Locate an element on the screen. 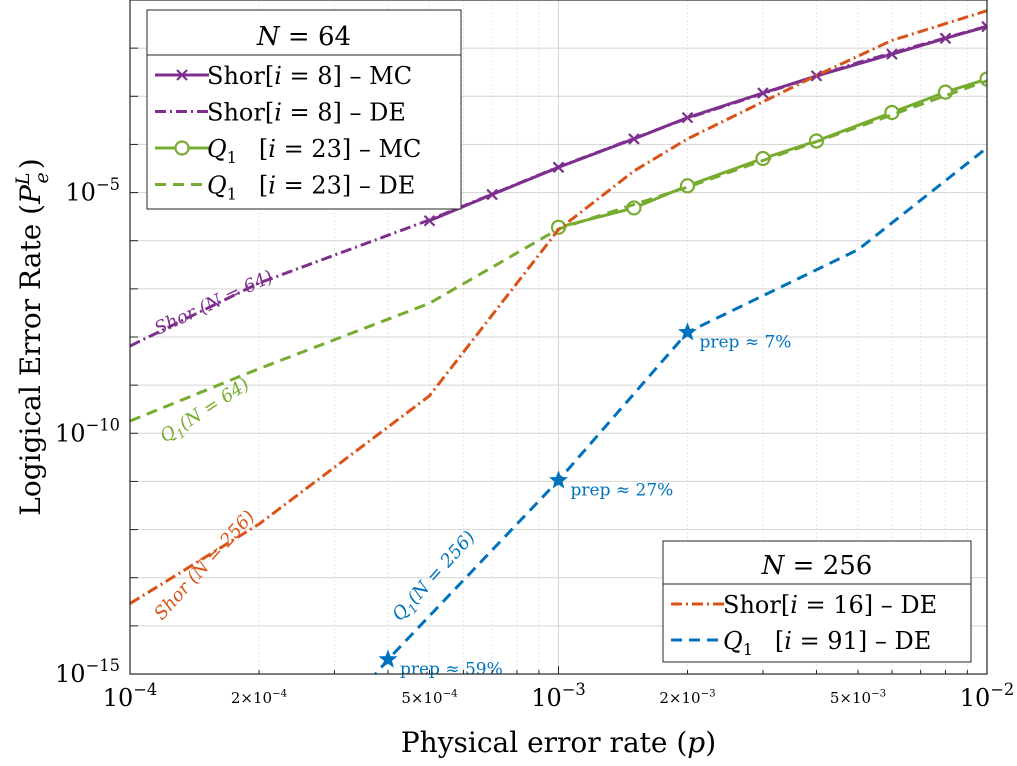 The width and height of the screenshot is (1017, 766). legend-entry-label: Q1 [i = 23] – MC is located at coordinates (314, 151).